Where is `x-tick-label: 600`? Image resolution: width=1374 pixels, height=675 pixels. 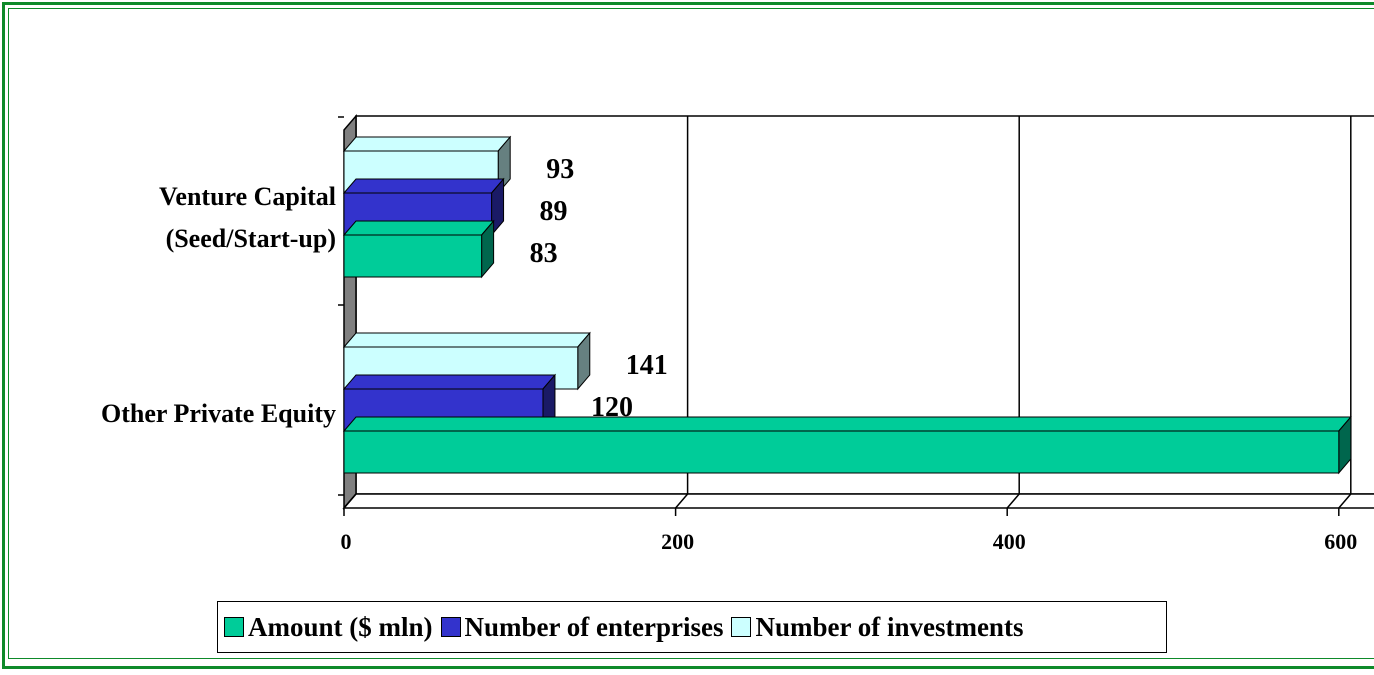
x-tick-label: 600 is located at coordinates (1340, 541).